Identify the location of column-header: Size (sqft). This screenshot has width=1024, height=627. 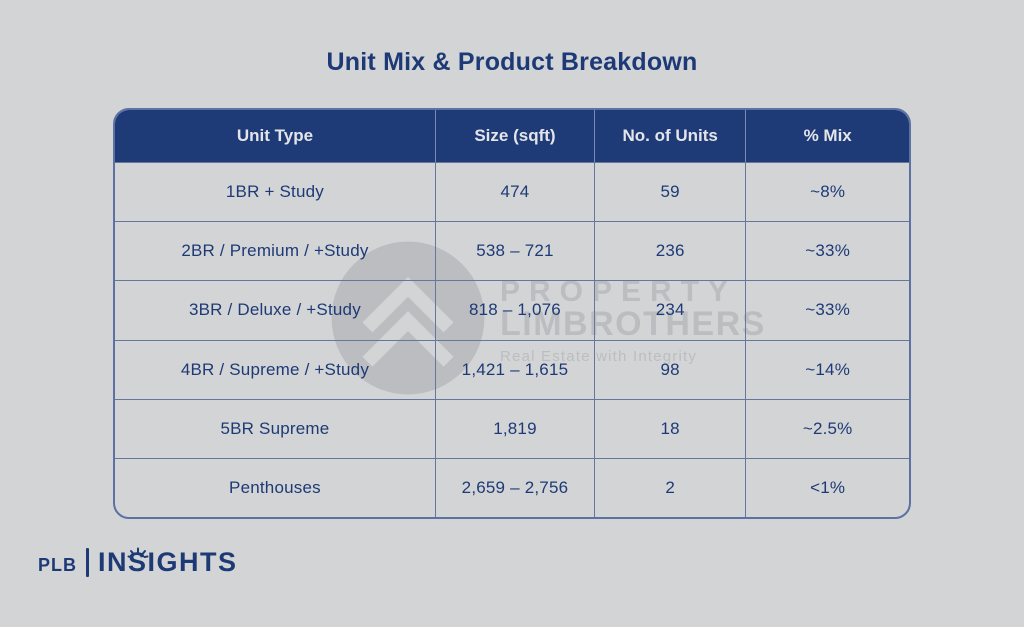
(514, 136).